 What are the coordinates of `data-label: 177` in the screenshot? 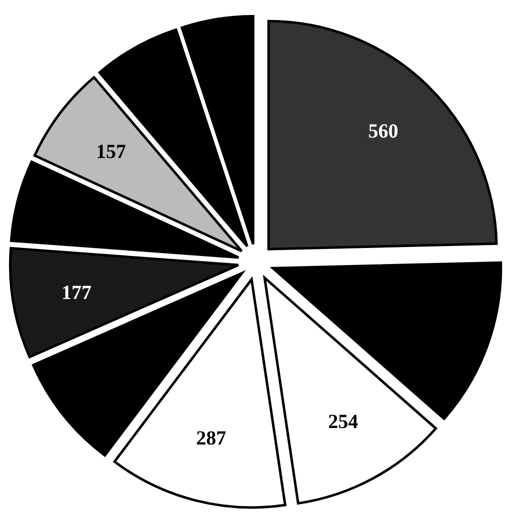 It's located at (76, 293).